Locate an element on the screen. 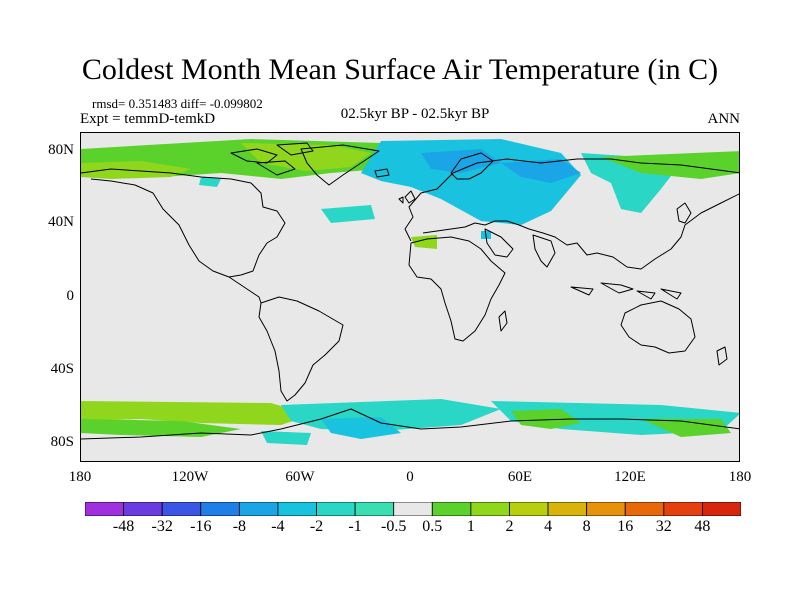 This screenshot has height=600, width=800. colorbar-tick-label: 8 is located at coordinates (586, 526).